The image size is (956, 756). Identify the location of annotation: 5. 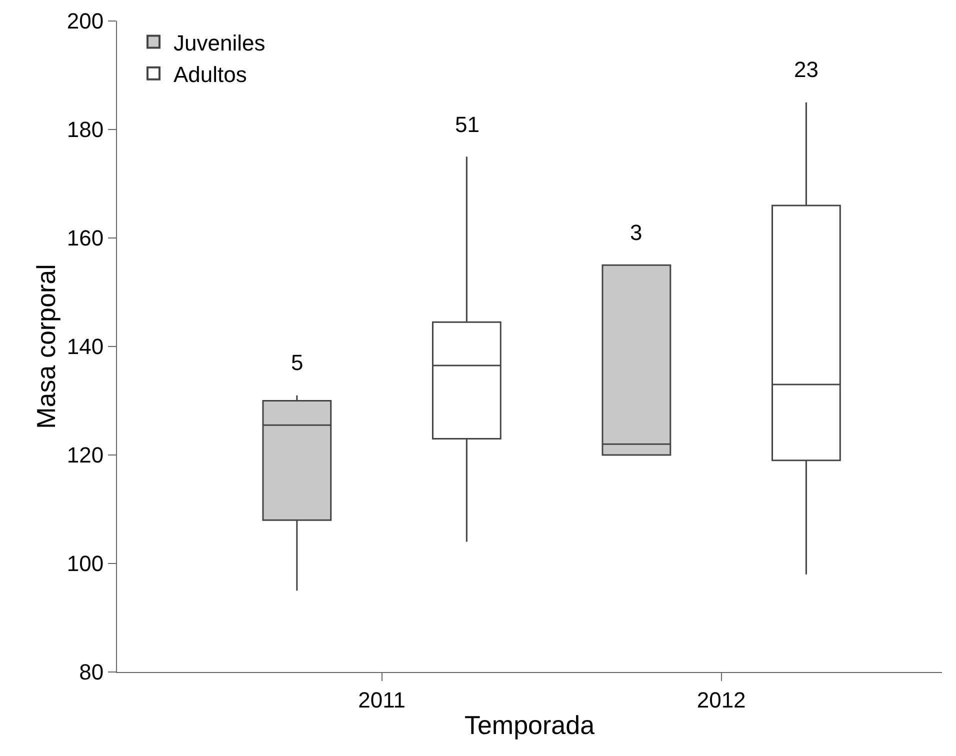
(297, 362).